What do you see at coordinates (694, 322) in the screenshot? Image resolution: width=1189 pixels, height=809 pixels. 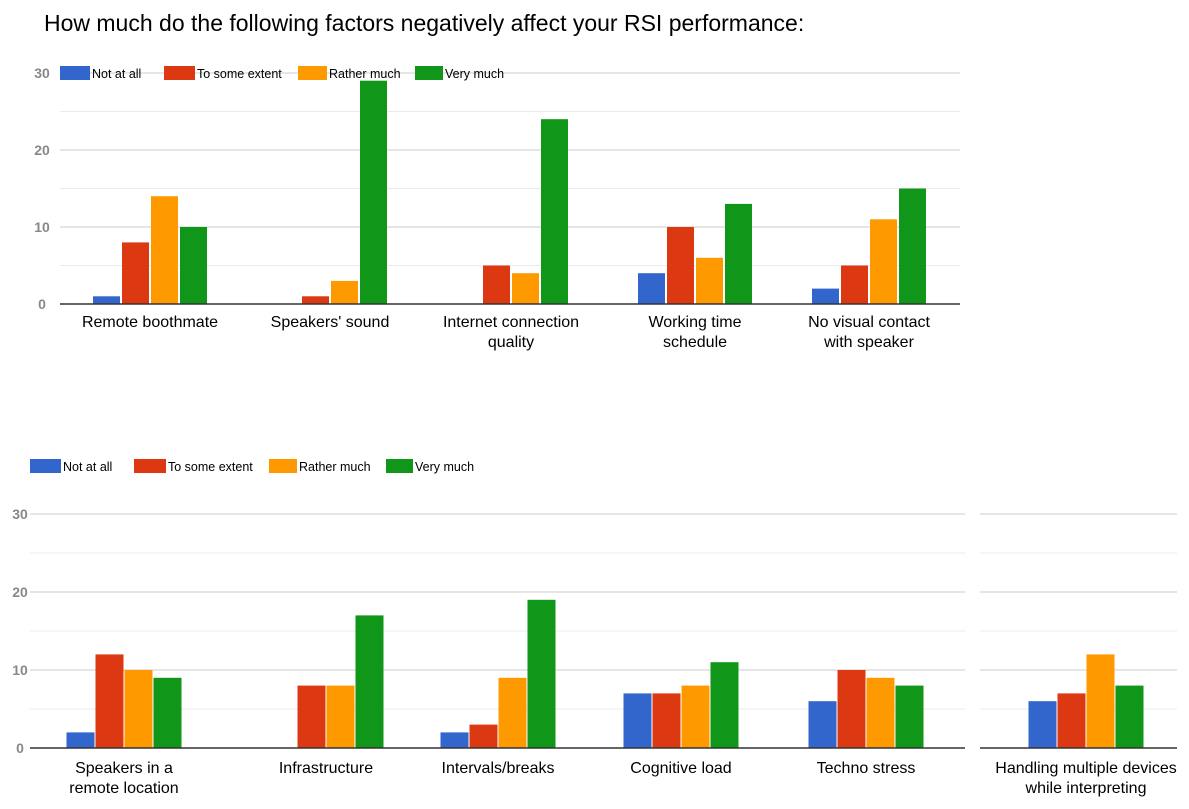 I see `category-label: Working time` at bounding box center [694, 322].